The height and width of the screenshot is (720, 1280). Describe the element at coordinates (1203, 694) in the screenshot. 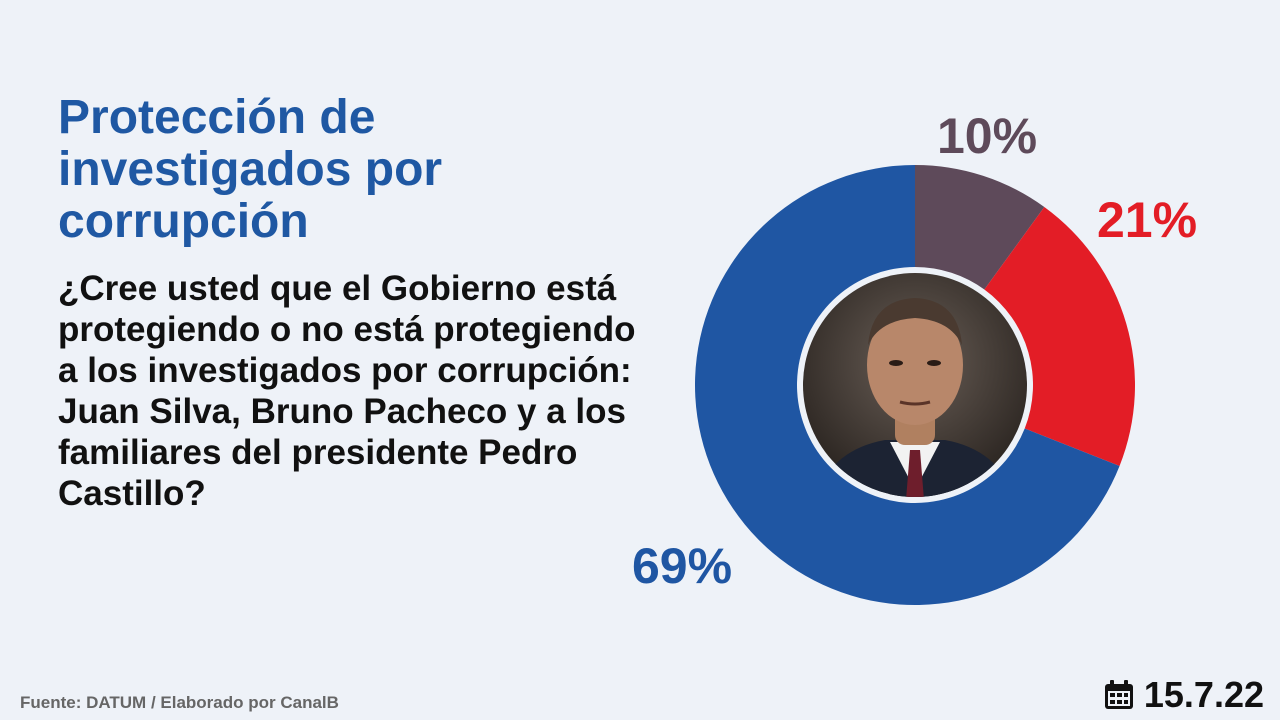

I see `date-text: 15.7.22` at that location.